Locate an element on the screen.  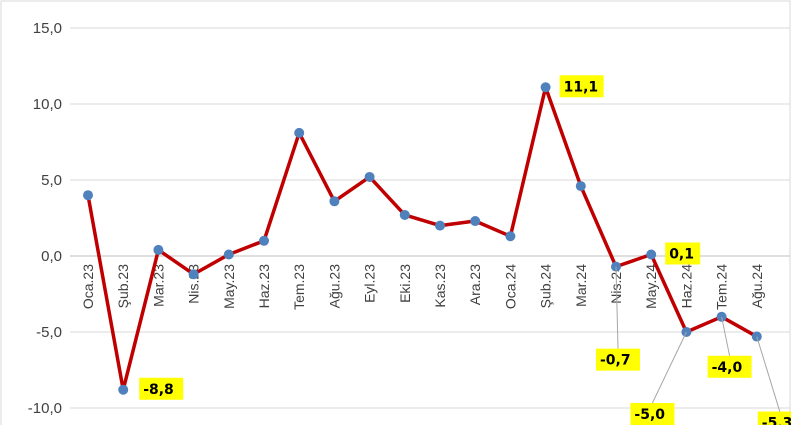
x-tick-label: Kas.23 is located at coordinates (440, 286).